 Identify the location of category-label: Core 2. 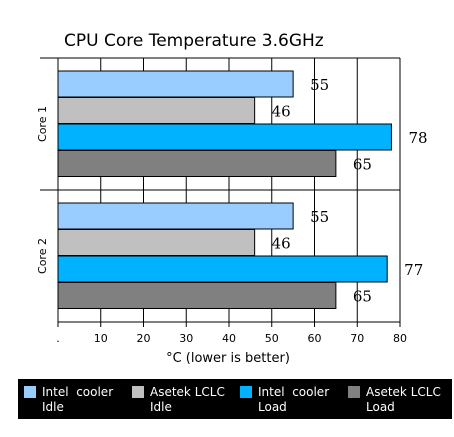
(42, 256).